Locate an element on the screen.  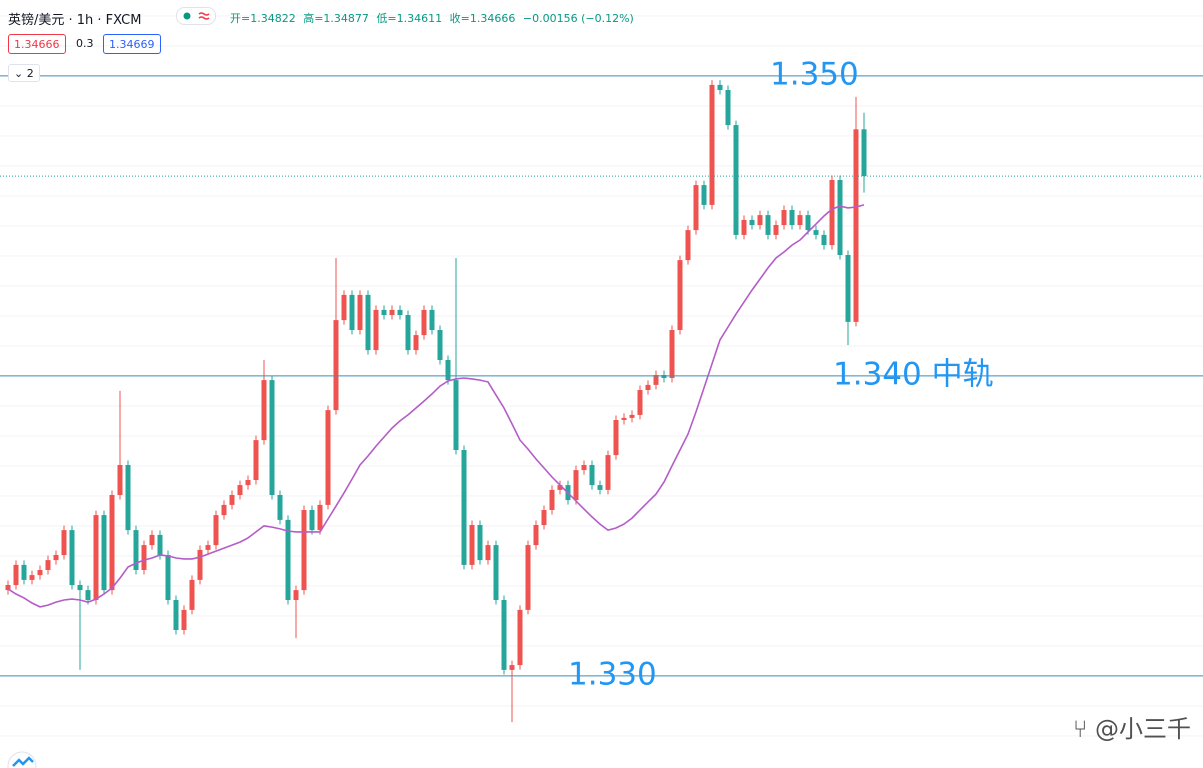
watermark: ⑂ @小三千 is located at coordinates (1132, 726).